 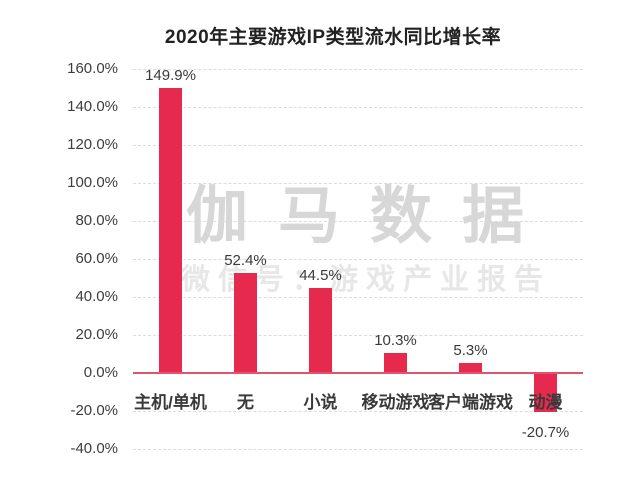 I want to click on x-axis-category-label: 主机/单机, so click(x=170, y=402).